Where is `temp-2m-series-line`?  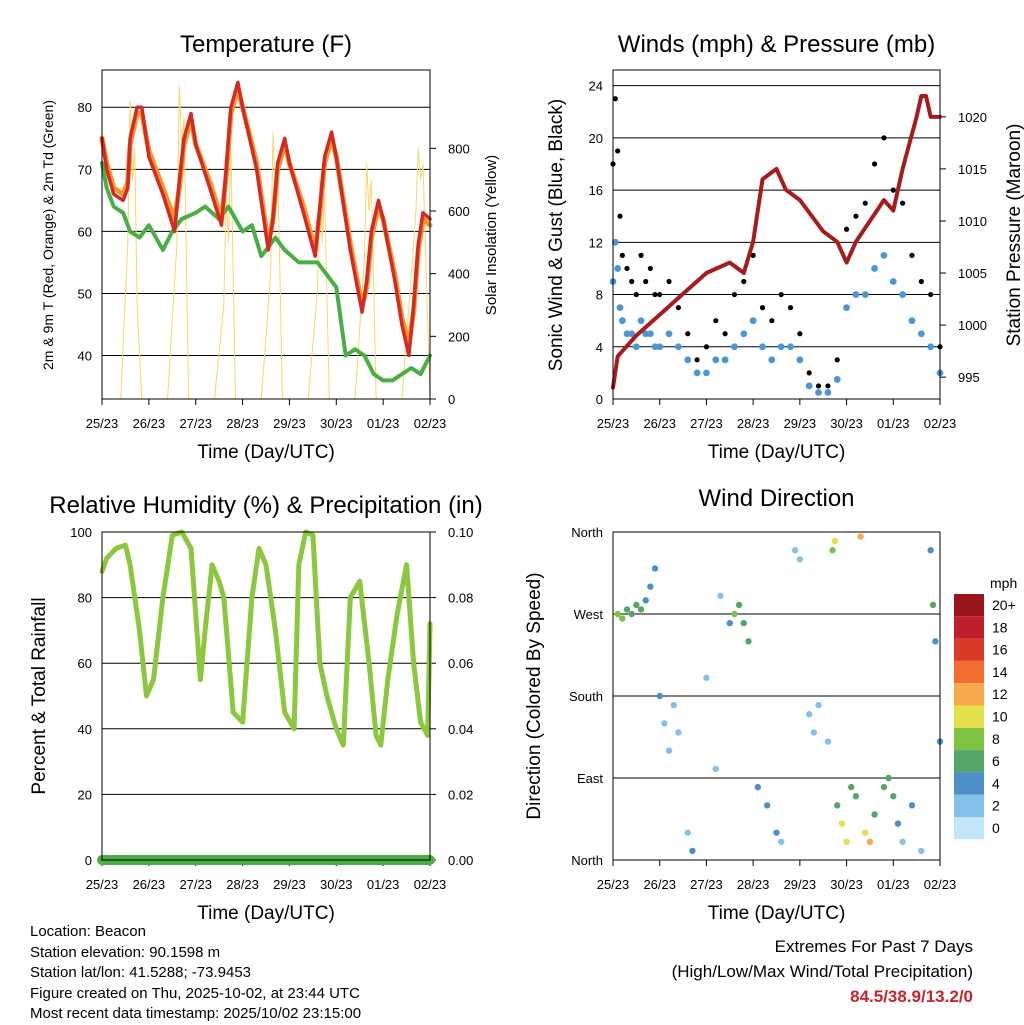
temp-2m-series-line is located at coordinates (266, 219).